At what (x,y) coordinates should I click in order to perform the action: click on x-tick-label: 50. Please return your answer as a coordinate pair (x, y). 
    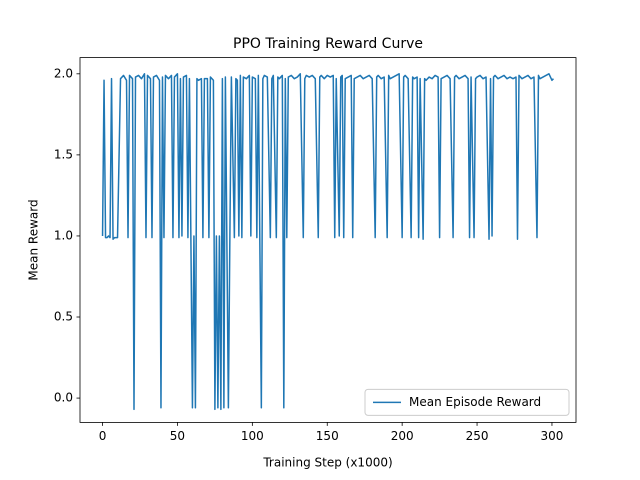
    Looking at the image, I should click on (177, 436).